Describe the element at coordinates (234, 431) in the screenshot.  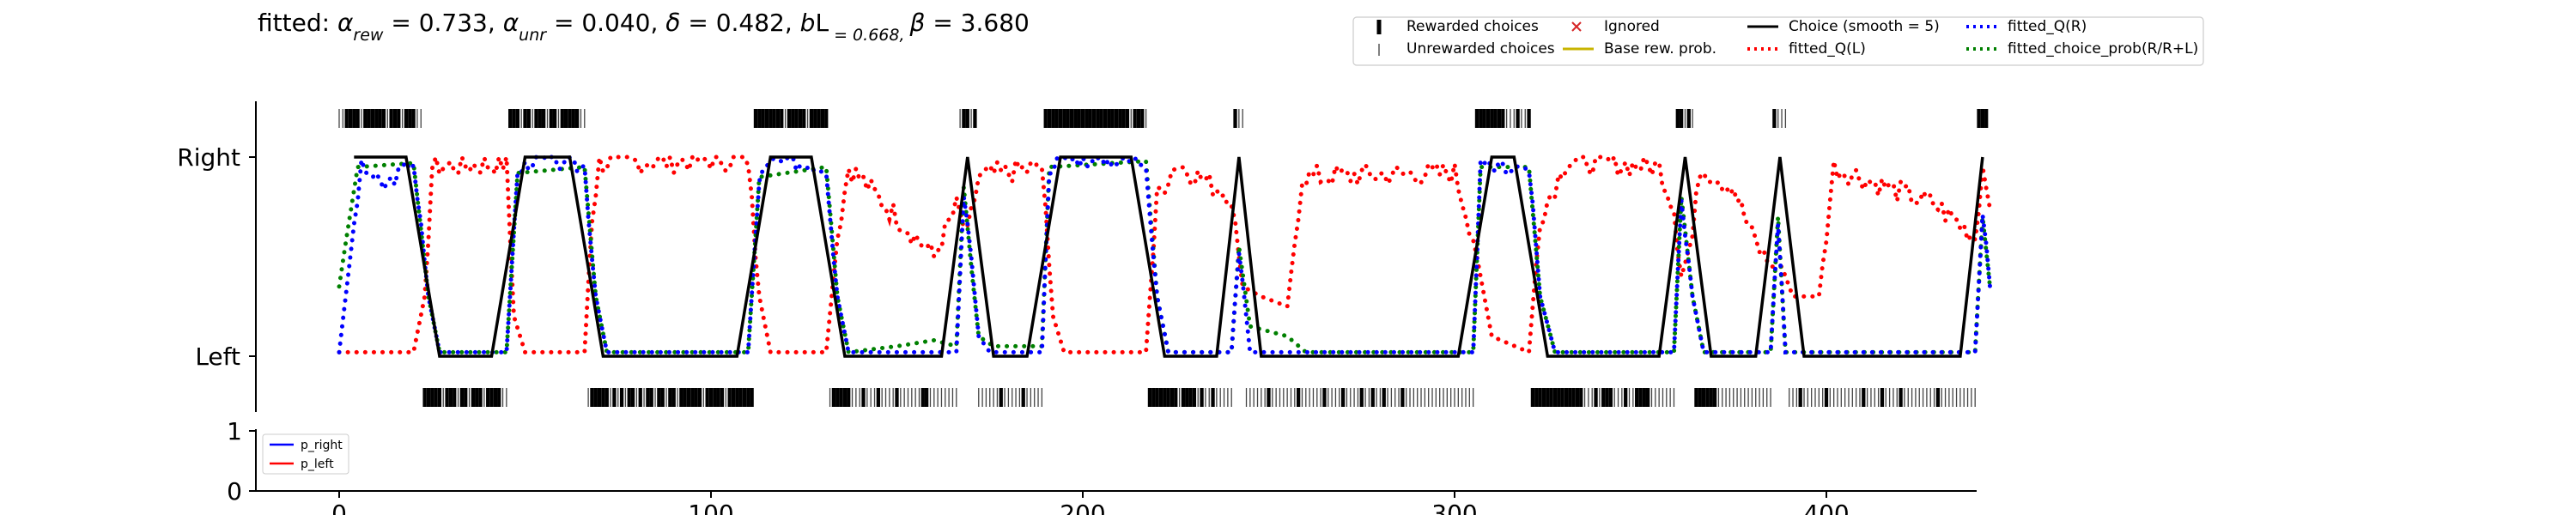
I see `lower-y-tick-label-1: 1` at that location.